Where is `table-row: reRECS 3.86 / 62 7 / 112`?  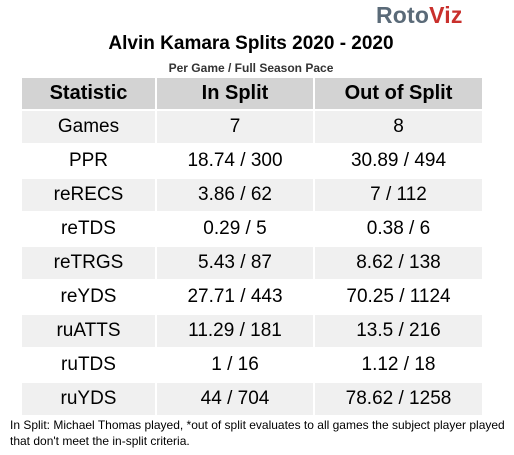 table-row: reRECS 3.86 / 62 7 / 112 is located at coordinates (252, 195).